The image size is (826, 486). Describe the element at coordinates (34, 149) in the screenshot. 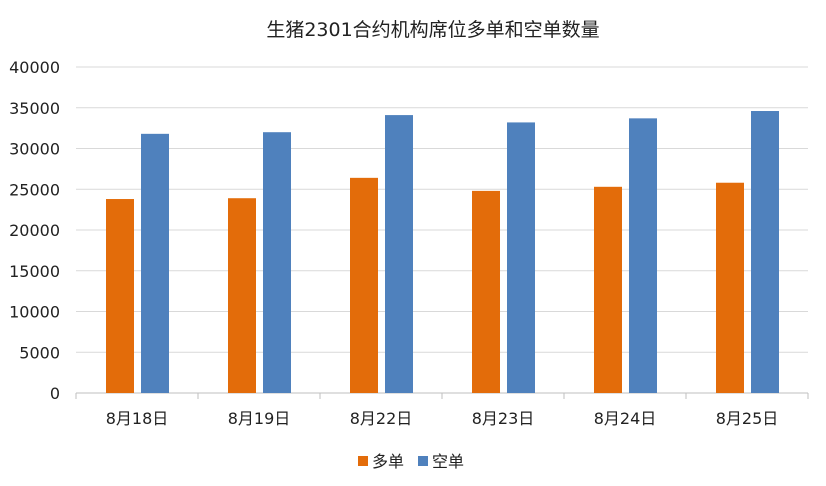

I see `y-tick-label: 30000` at that location.